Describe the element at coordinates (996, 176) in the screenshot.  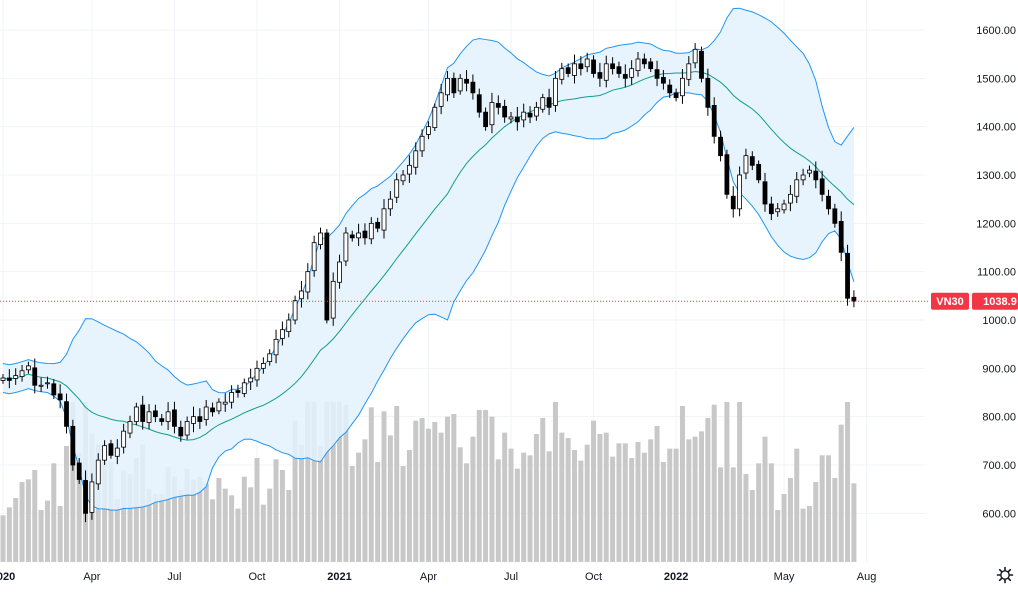
I see `price-tick-label: 1300.00` at that location.